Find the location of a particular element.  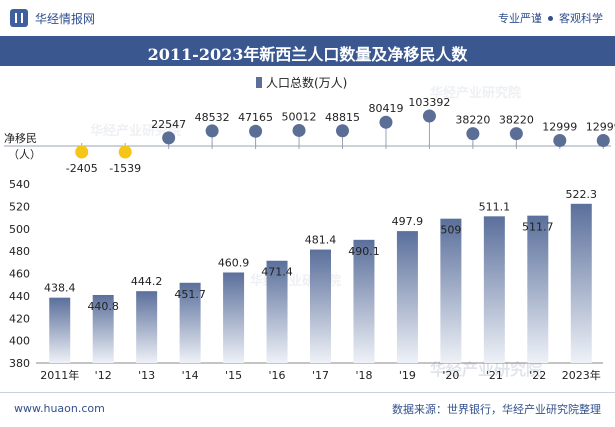

bar-value-label: 460.9 is located at coordinates (234, 262).